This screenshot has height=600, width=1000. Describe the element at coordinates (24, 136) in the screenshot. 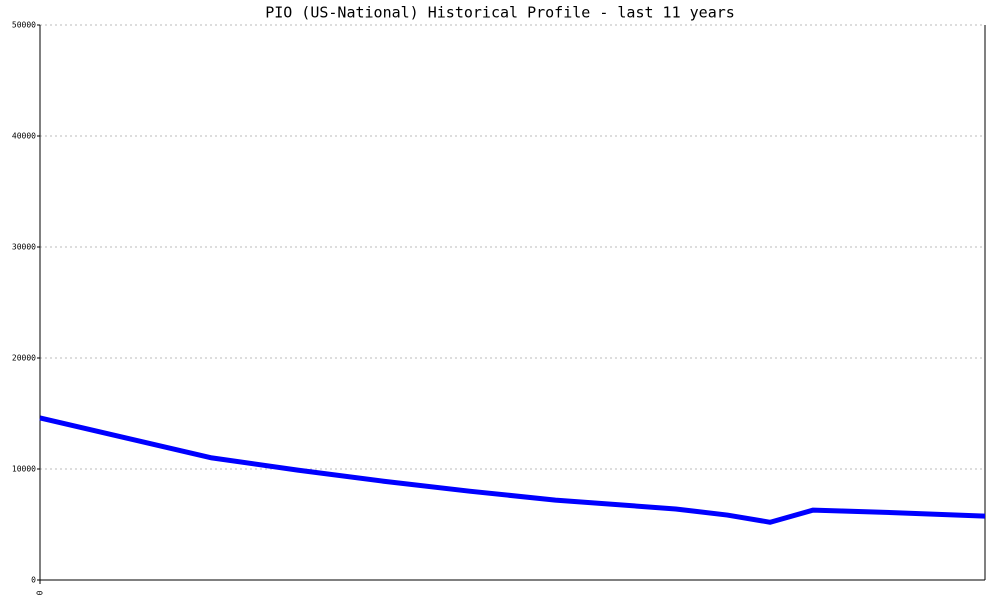

I see `y-tick-label: 40000` at that location.